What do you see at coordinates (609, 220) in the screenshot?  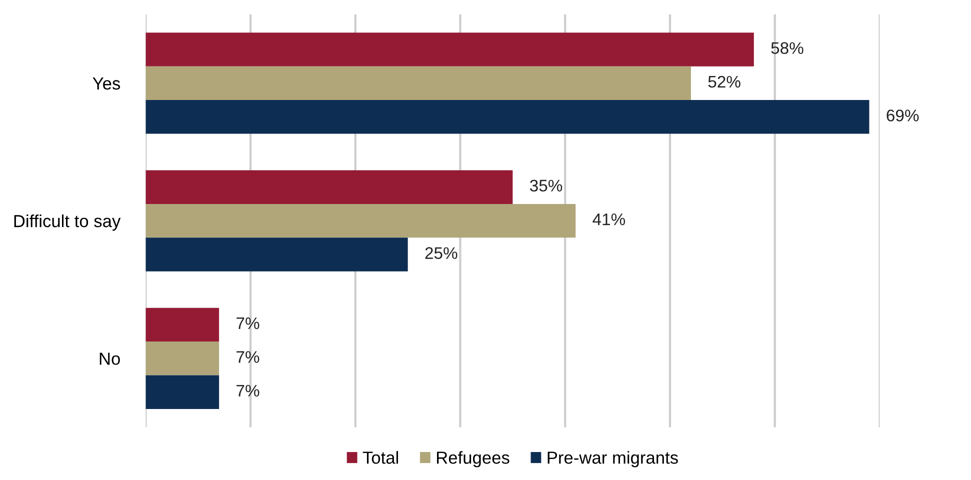 I see `data-label: 41%` at bounding box center [609, 220].